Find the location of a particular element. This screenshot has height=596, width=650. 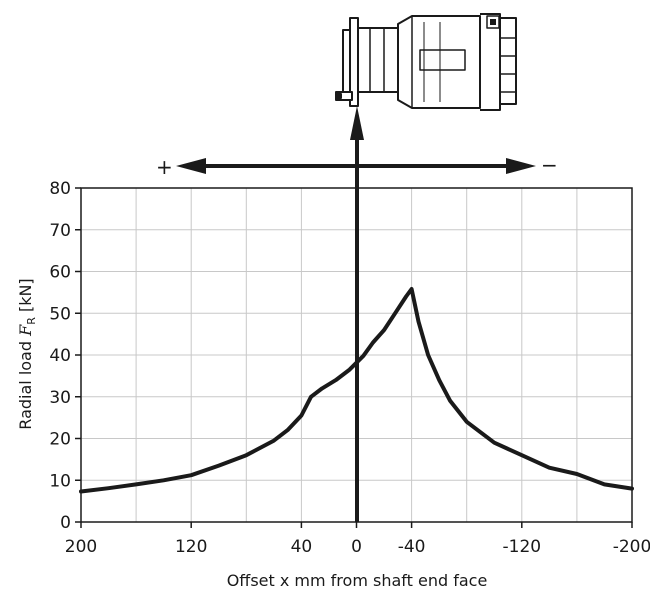

y-tick-label: 10 is located at coordinates (60, 481).